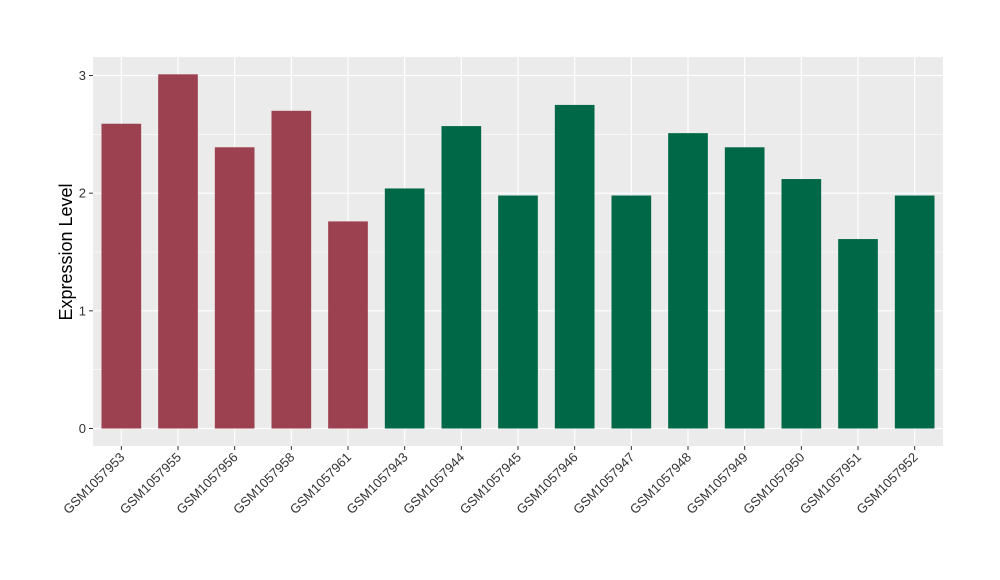 The image size is (1000, 580). I want to click on bar-GSM1057946, so click(574, 266).